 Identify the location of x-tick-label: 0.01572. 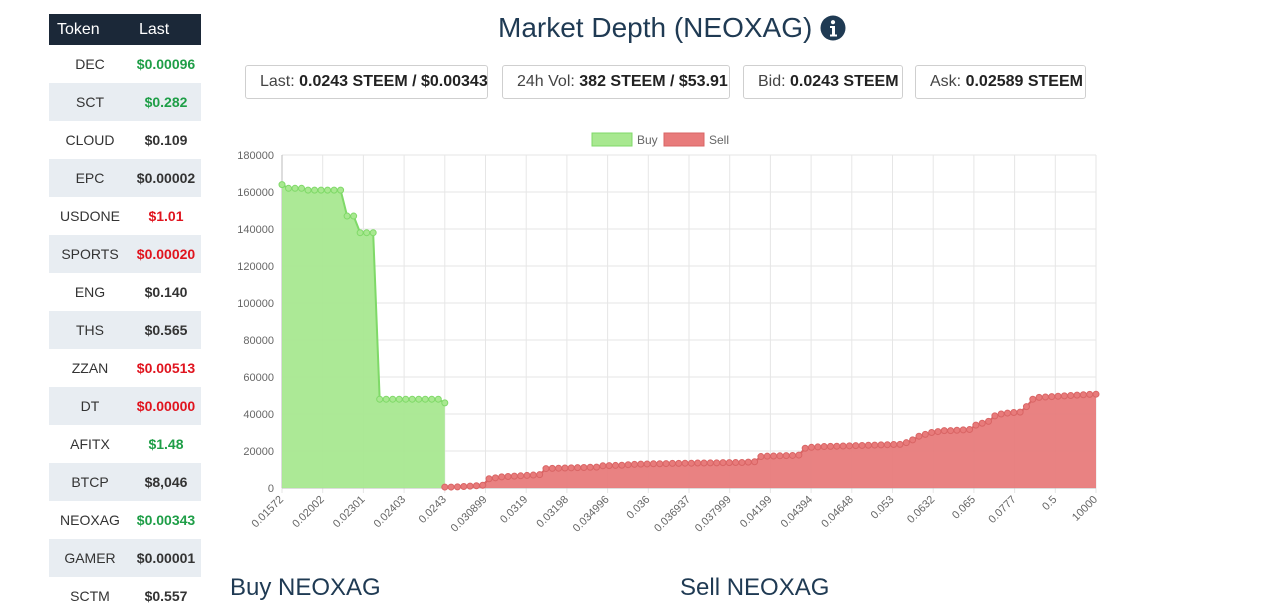
(268, 512).